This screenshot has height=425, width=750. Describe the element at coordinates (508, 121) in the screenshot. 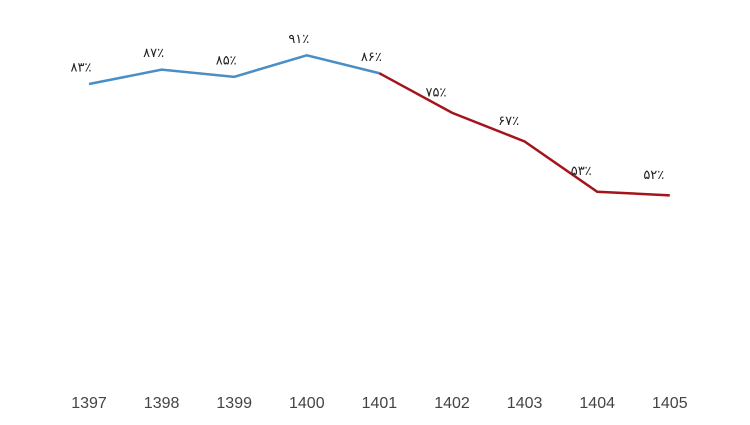

I see `value-label: ۶۷٪` at that location.